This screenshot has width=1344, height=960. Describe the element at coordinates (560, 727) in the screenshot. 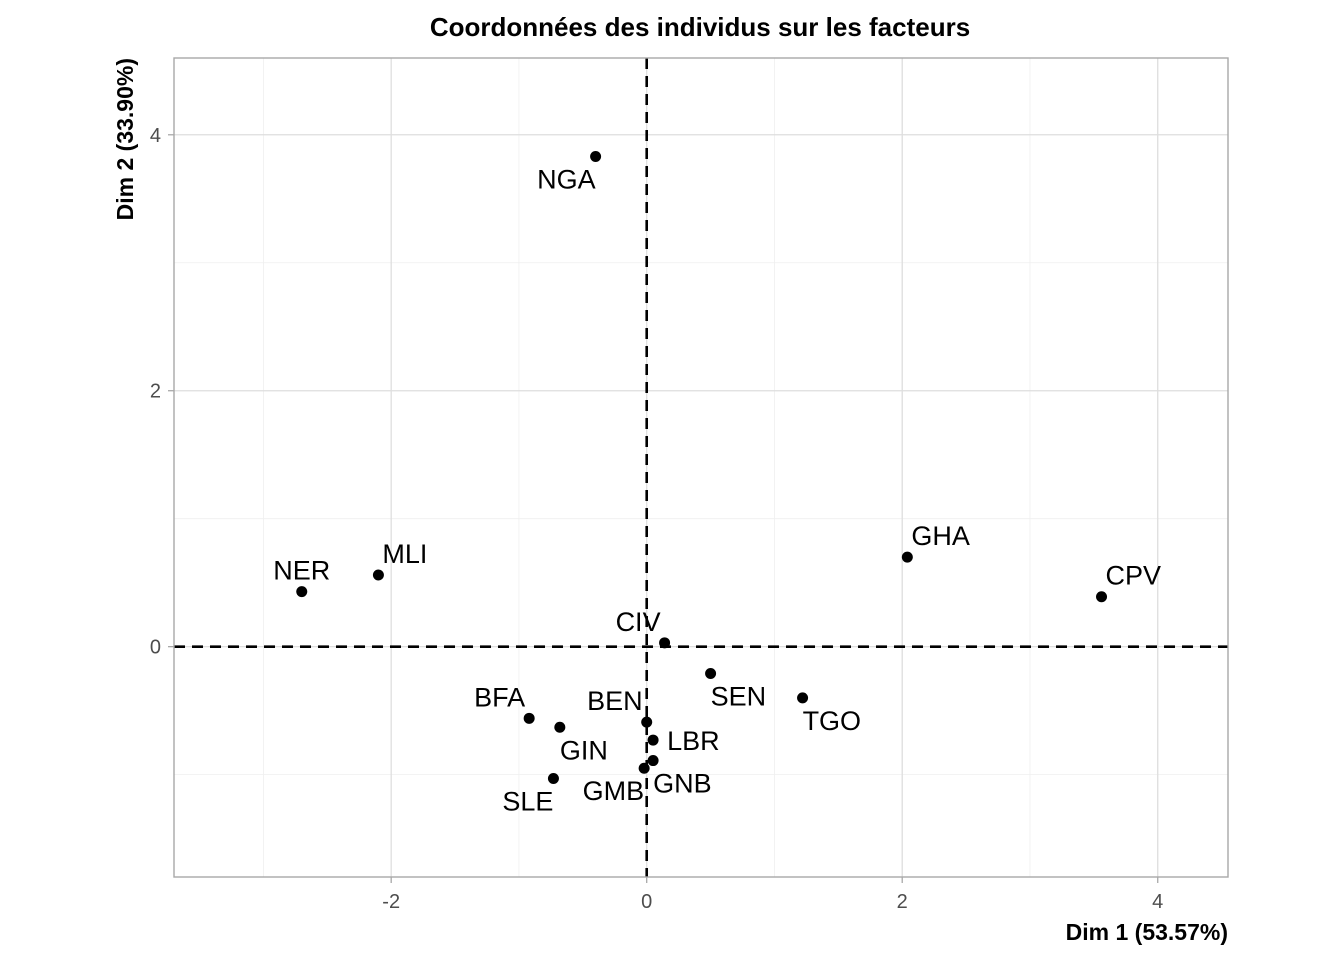

I see `data-point-gin` at that location.